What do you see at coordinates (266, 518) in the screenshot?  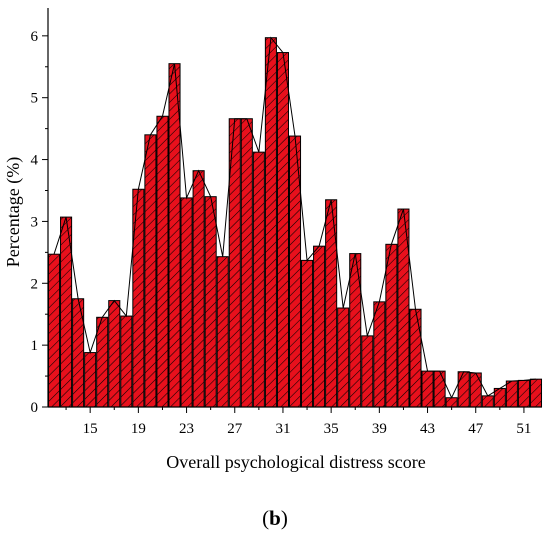 I see `caption-open-paren: (` at bounding box center [266, 518].